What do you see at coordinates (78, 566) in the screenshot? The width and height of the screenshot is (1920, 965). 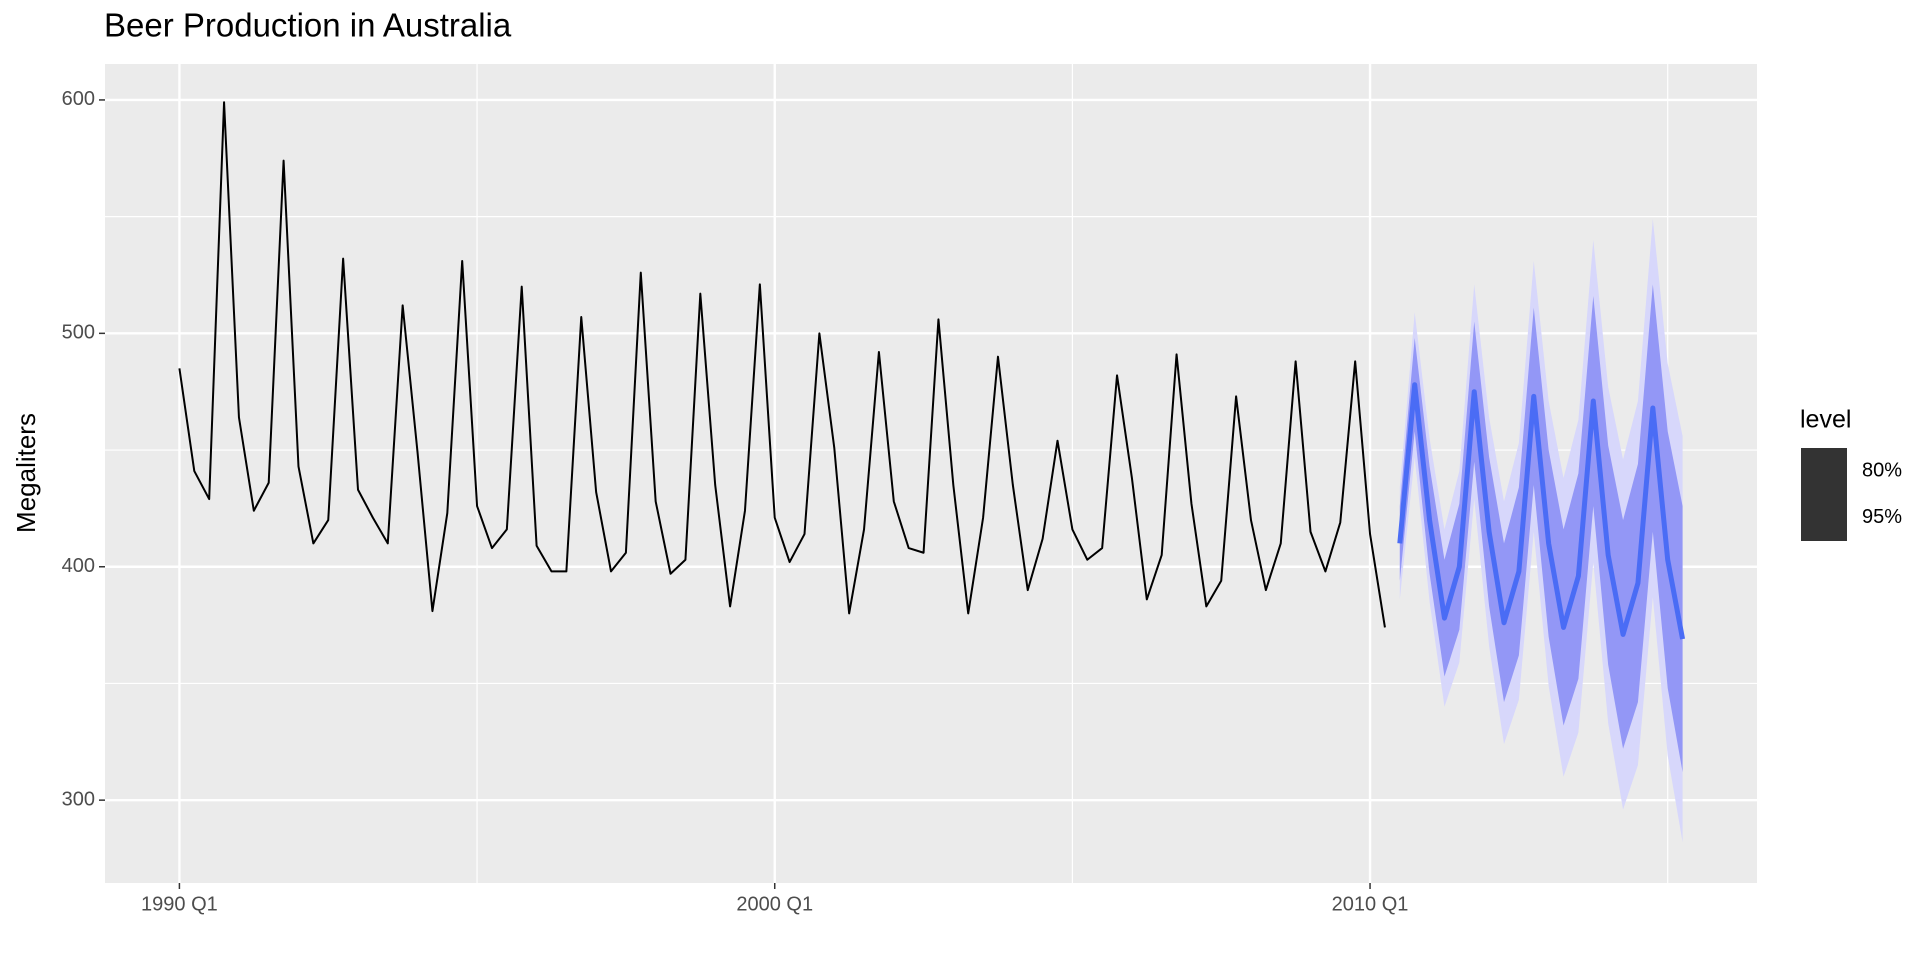 I see `y-tick-label: 400` at bounding box center [78, 566].